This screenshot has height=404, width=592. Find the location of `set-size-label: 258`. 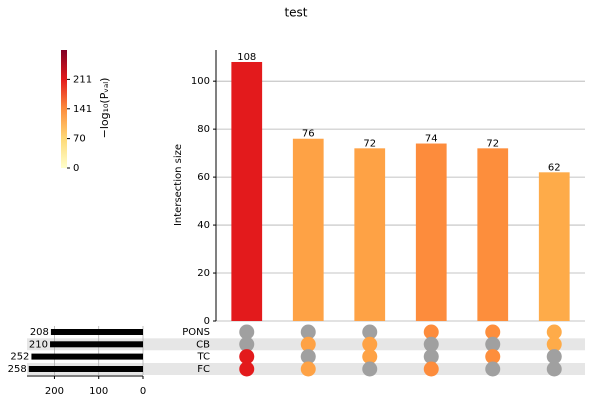

set-size-label: 258 is located at coordinates (17, 369).